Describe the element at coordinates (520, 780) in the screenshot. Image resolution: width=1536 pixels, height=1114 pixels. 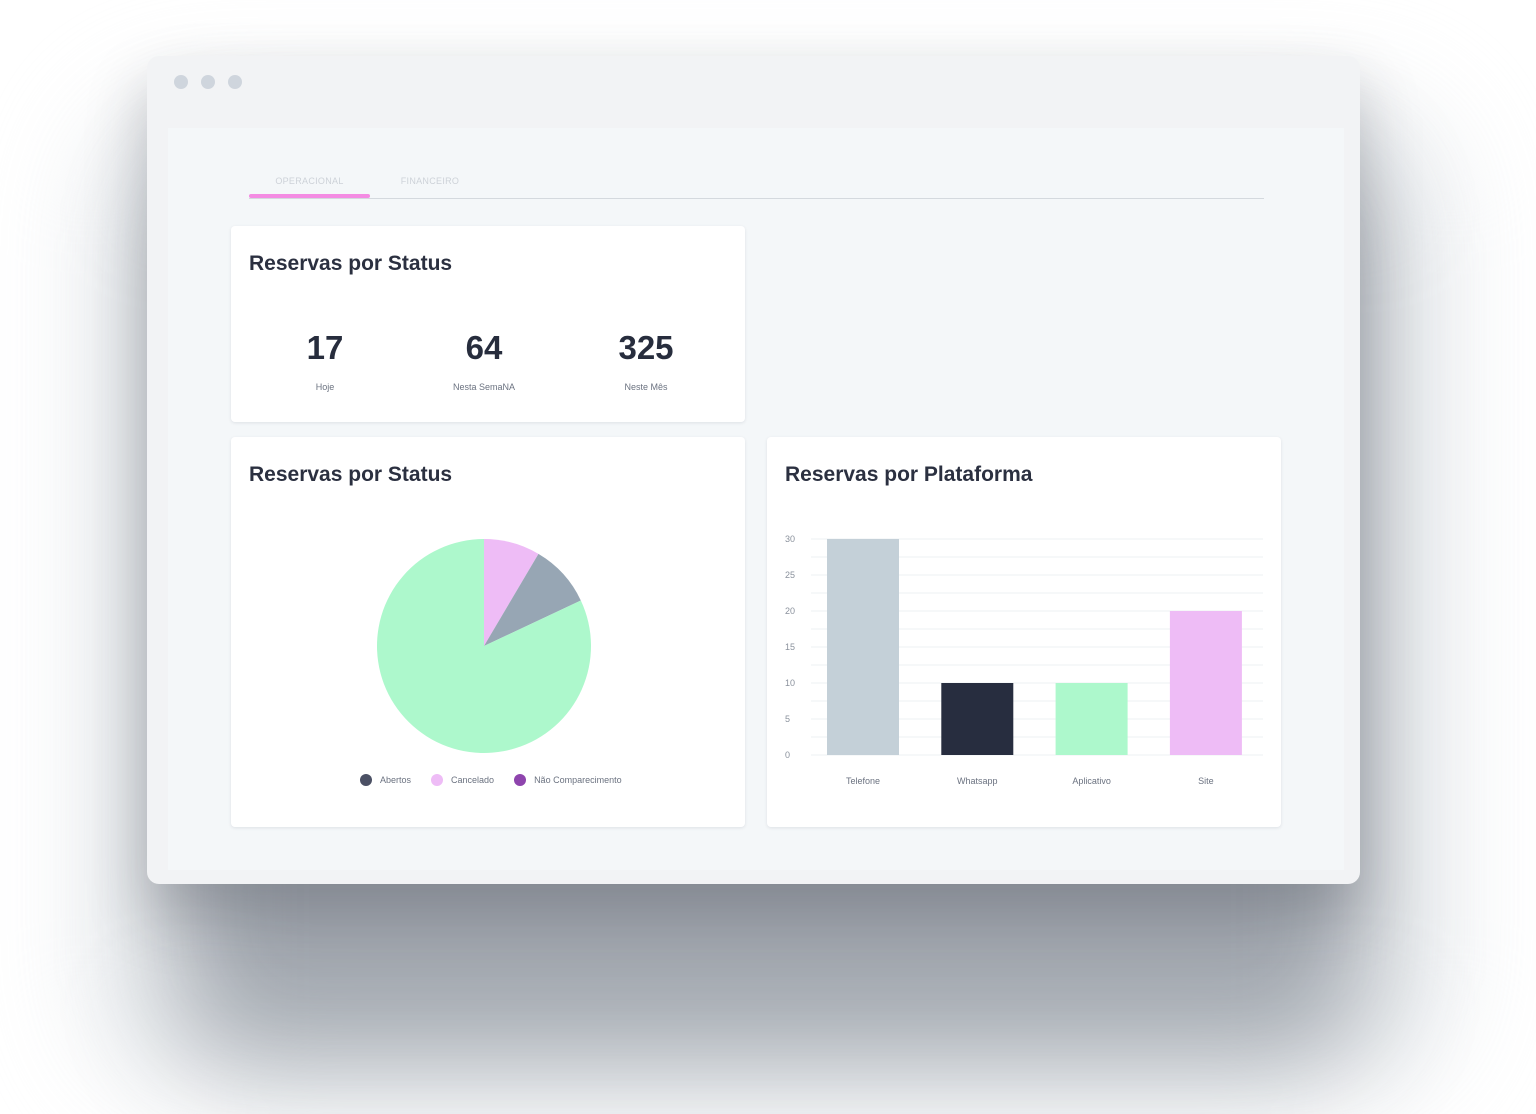
I see `legend-swatch-nao-comparecimento` at that location.